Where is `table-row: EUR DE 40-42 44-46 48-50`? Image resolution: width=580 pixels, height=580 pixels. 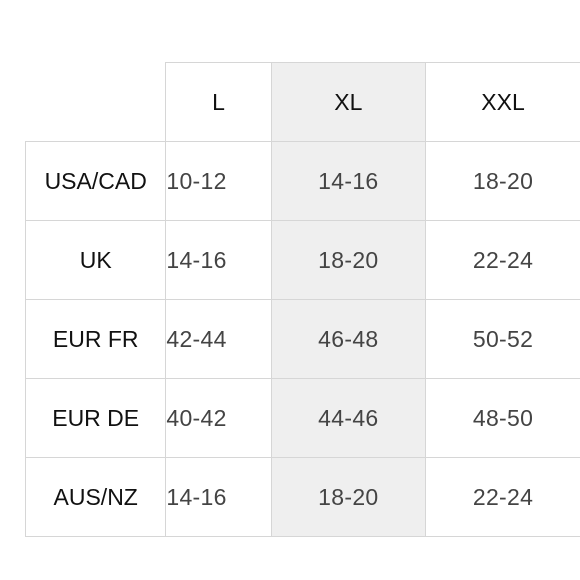
table-row: EUR DE 40-42 44-46 48-50 is located at coordinates (302, 418).